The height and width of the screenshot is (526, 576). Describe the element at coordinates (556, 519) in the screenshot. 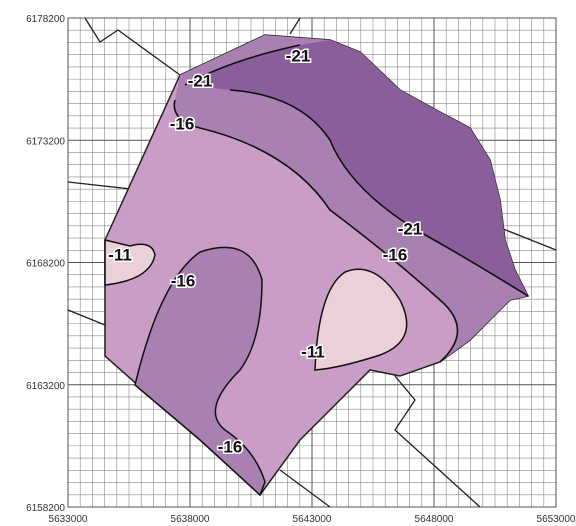

I see `x-tick-label: 5653000` at that location.